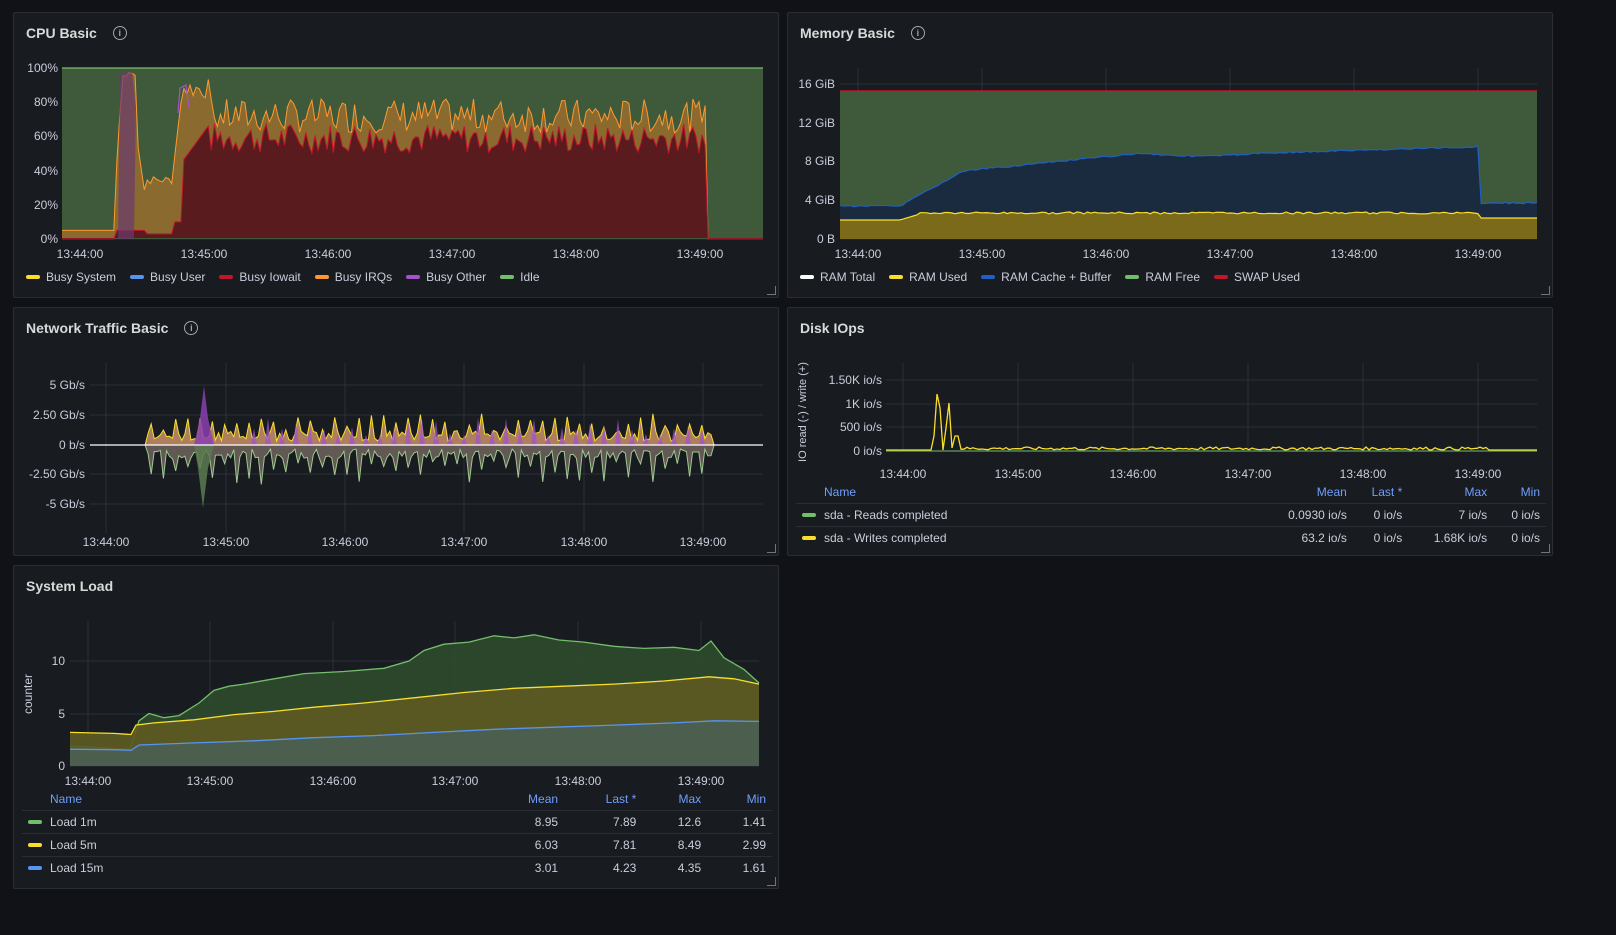  I want to click on y-tick-label: -2.50 Gb/s, so click(57, 474).